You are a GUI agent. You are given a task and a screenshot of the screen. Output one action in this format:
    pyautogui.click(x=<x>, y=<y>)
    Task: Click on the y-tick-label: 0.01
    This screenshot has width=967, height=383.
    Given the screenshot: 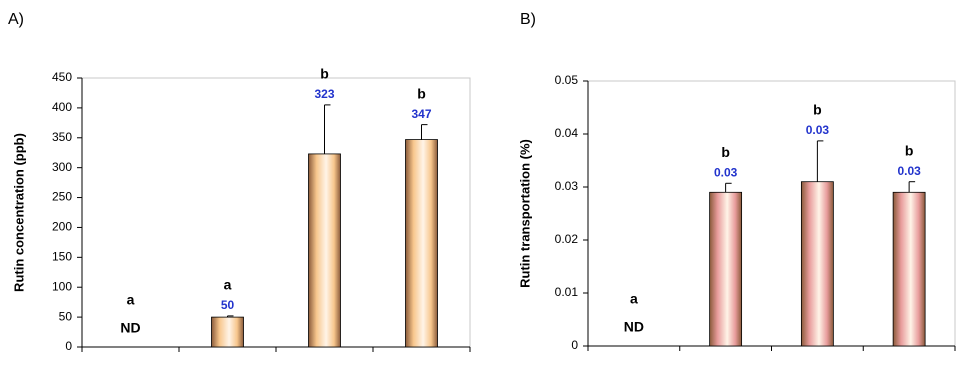 What is the action you would take?
    pyautogui.click(x=567, y=292)
    